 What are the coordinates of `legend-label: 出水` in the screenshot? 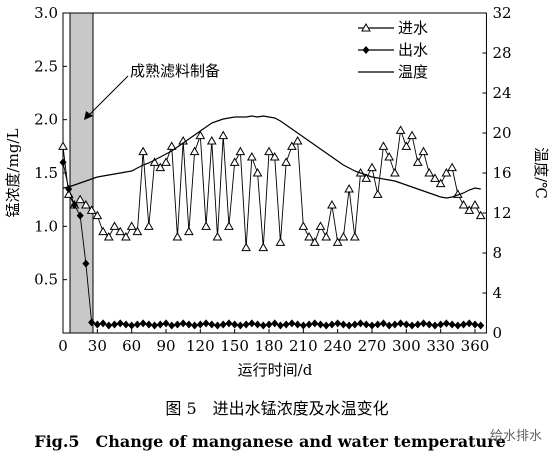 It's located at (413, 50).